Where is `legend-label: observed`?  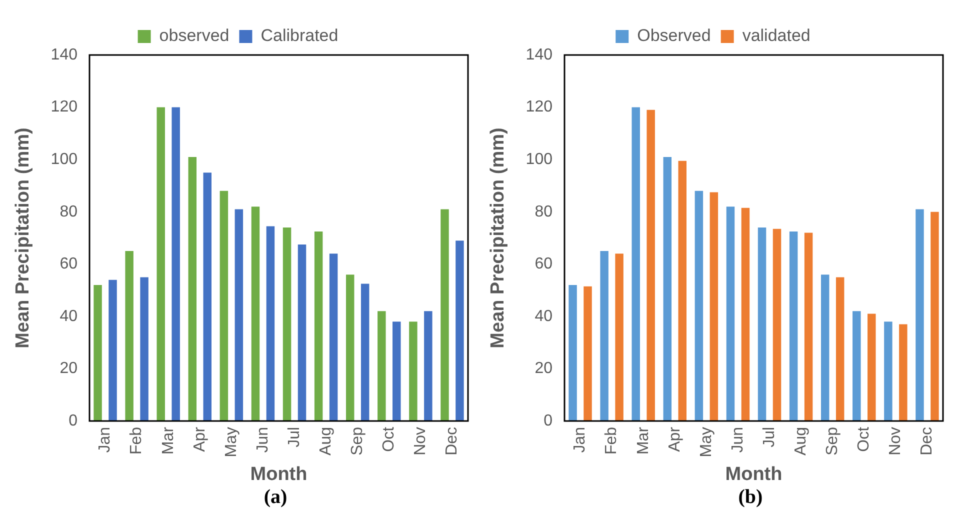
legend-label: observed is located at coordinates (194, 36).